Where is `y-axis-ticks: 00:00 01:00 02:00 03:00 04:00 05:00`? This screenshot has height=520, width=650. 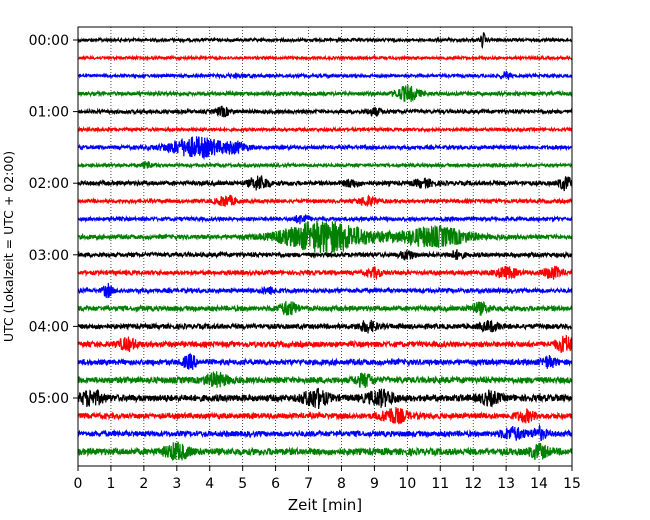
y-axis-ticks: 00:00 01:00 02:00 03:00 04:00 05:00 is located at coordinates (53, 220).